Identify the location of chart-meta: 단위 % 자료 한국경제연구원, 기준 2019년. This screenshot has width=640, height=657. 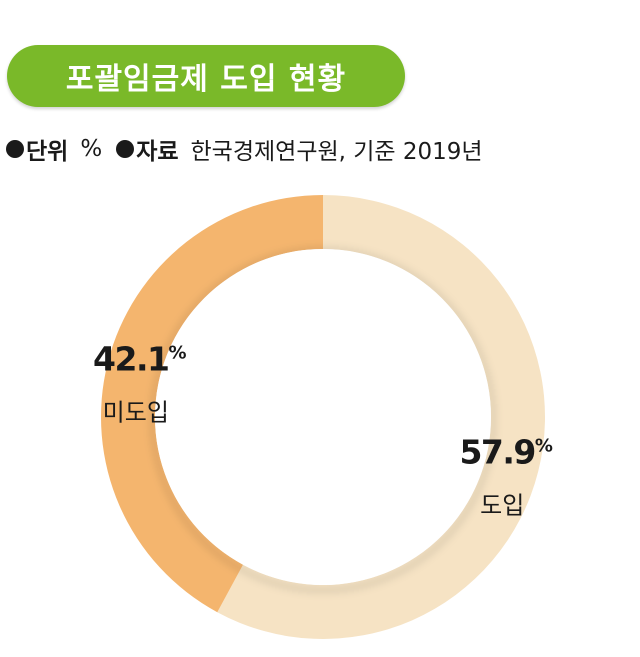
(251, 149).